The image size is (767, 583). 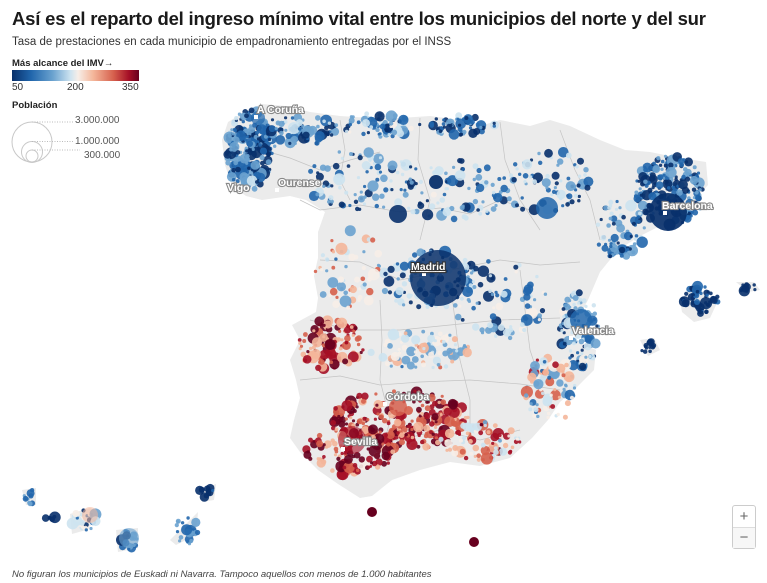 What do you see at coordinates (35, 105) in the screenshot?
I see `size-legend-title: Población` at bounding box center [35, 105].